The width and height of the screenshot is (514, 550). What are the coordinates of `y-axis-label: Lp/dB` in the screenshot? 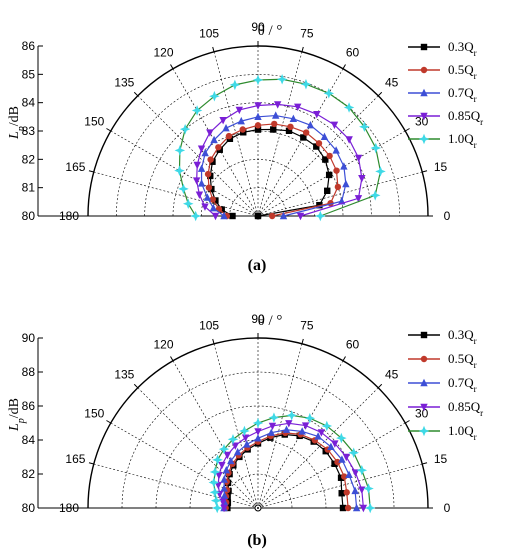 It's located at (17, 415).